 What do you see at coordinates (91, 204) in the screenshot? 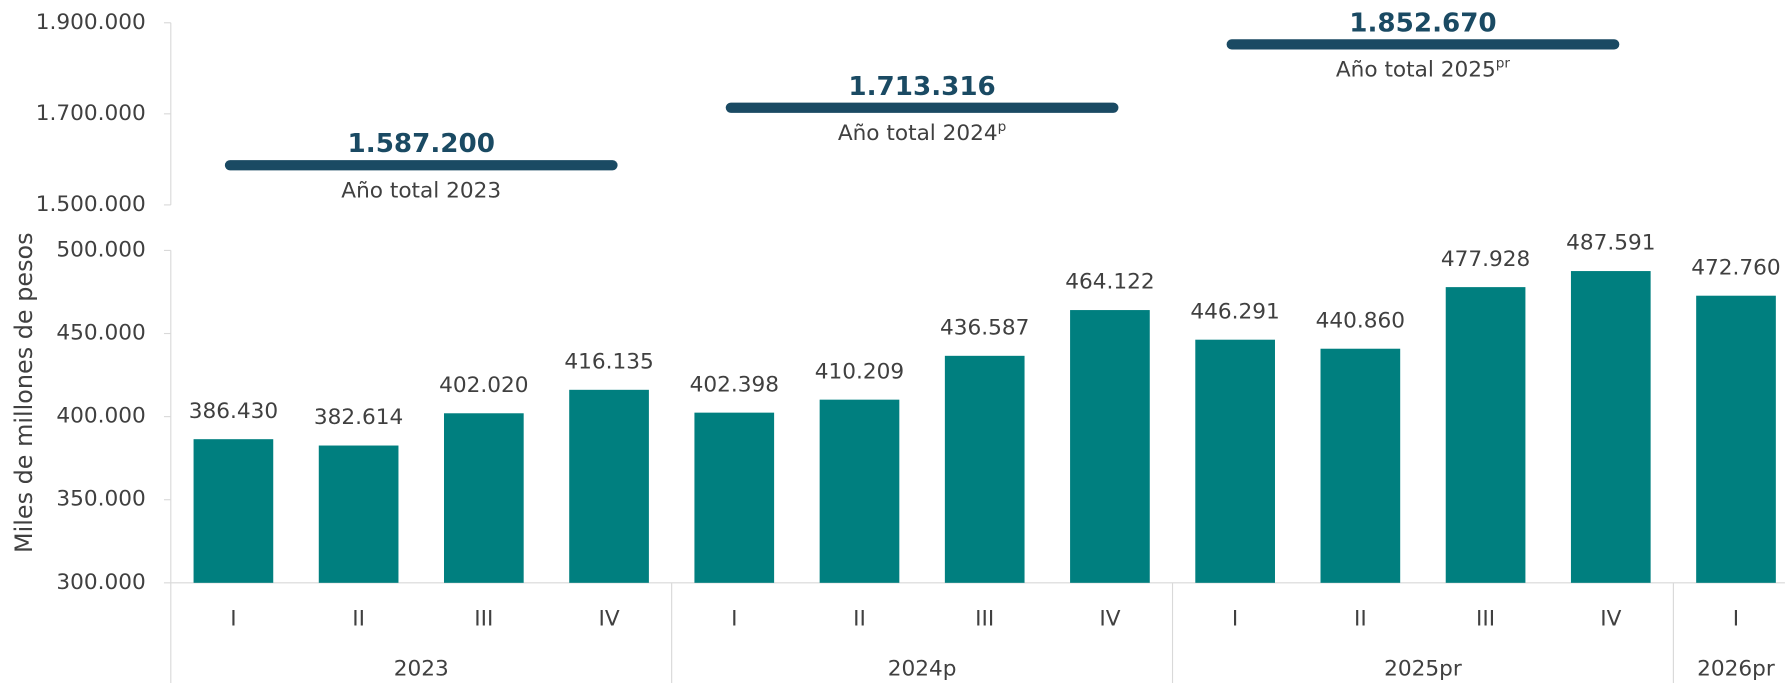
I see `y-tick-label: 1.500.000` at bounding box center [91, 204].